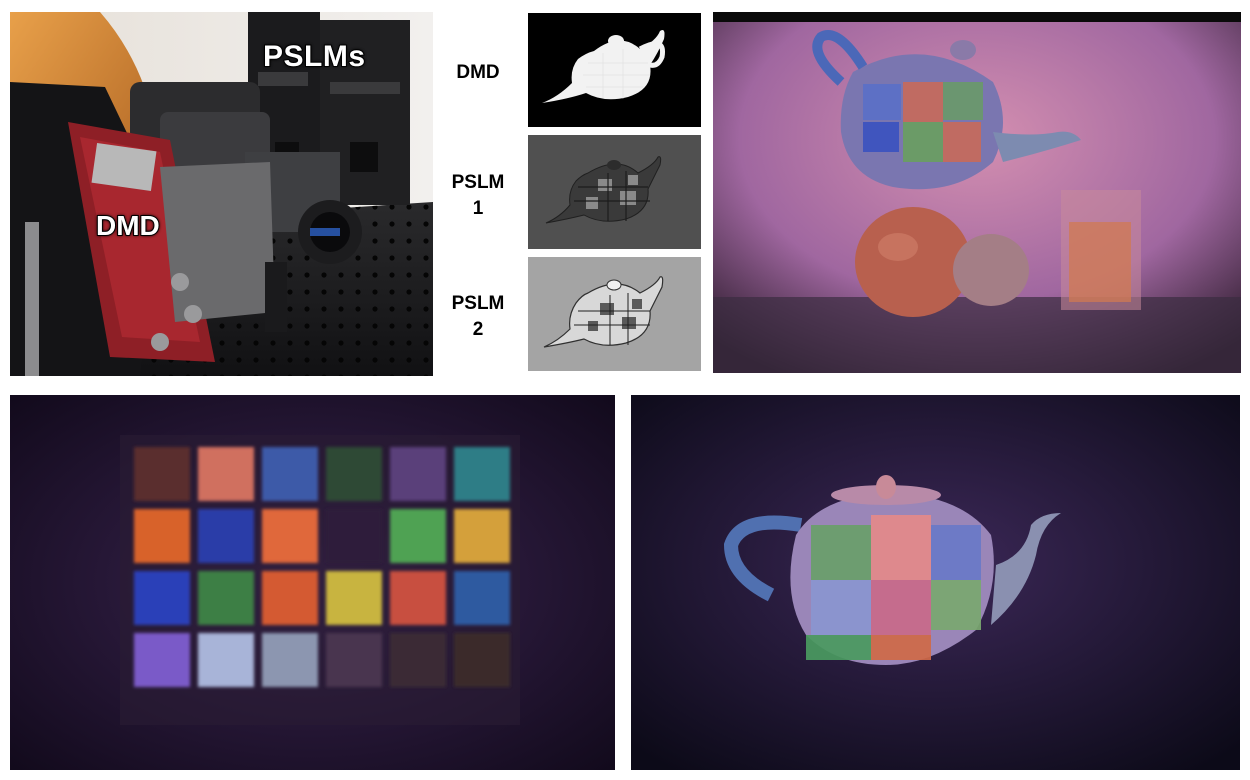 This screenshot has height=780, width=1250. I want to click on pslm1-teapot-phase, so click(614, 192).